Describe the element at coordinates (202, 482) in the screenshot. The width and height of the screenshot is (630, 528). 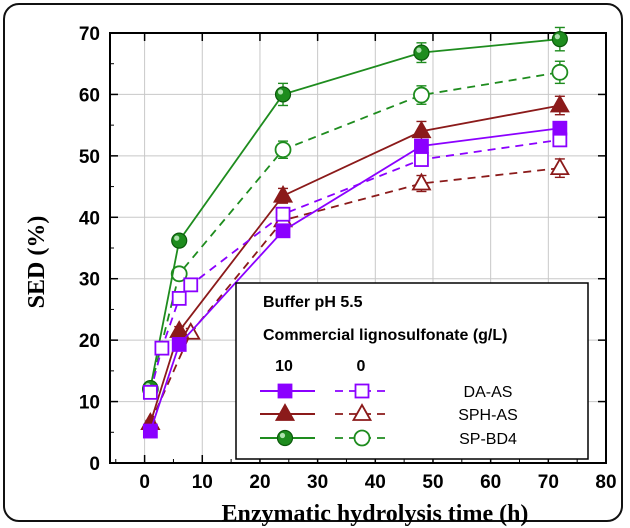
I see `x-tick-label: 10` at that location.